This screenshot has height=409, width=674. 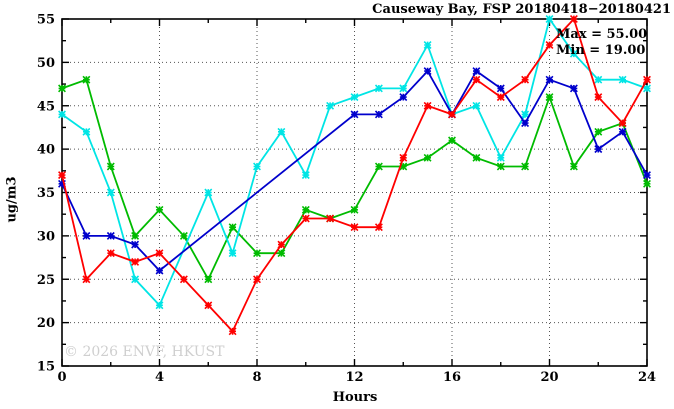 I want to click on legend-max: Max = 55.00, so click(x=602, y=34).